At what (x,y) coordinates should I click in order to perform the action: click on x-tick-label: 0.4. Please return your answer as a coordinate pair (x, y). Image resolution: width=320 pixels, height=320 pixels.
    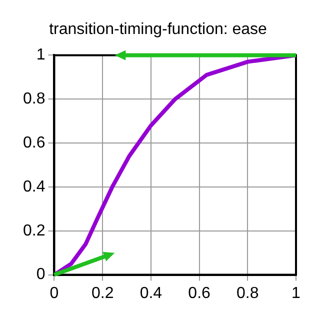
    Looking at the image, I should click on (151, 293).